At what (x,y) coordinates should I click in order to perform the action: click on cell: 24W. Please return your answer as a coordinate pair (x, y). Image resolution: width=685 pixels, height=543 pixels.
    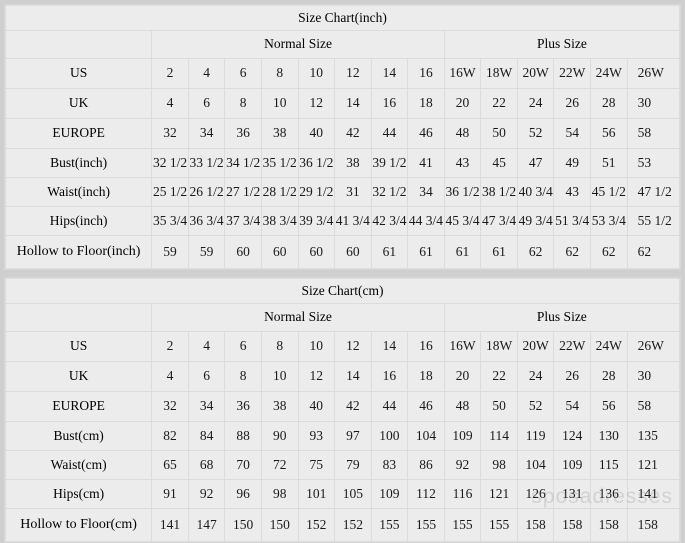
    Looking at the image, I should click on (609, 346).